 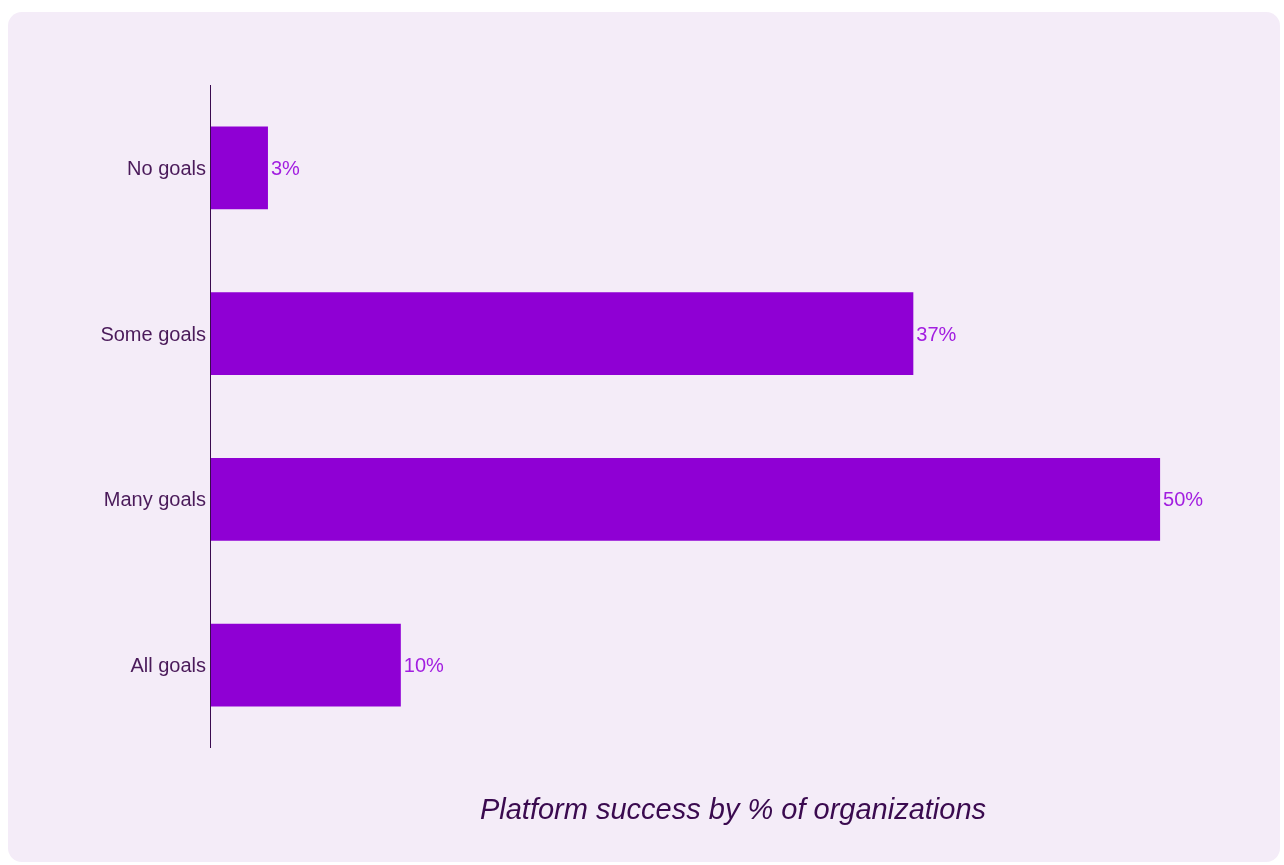 What do you see at coordinates (168, 665) in the screenshot?
I see `y-tick-label: All goals` at bounding box center [168, 665].